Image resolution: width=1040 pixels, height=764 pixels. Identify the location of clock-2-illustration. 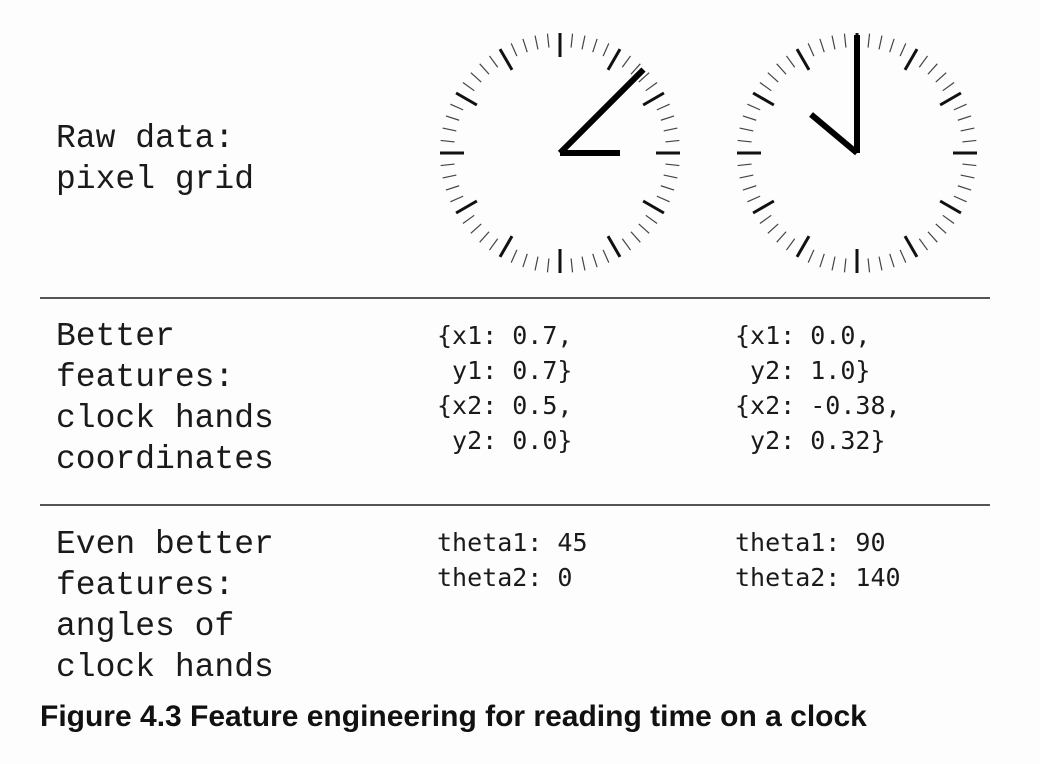
(857, 153).